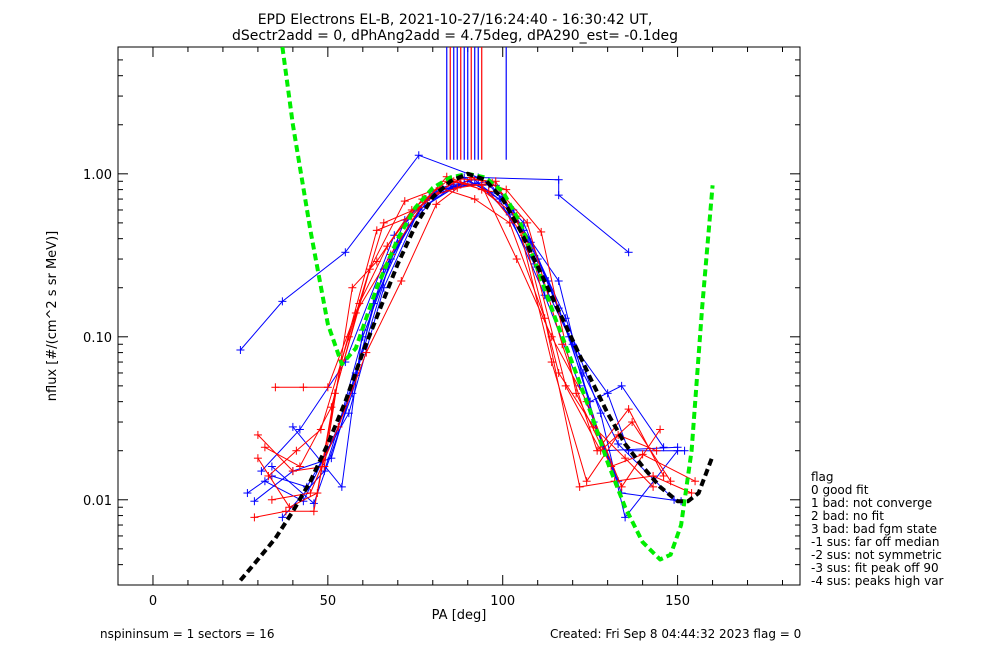  What do you see at coordinates (874, 529) in the screenshot?
I see `legend-item: 3 bad: bad fgm state` at bounding box center [874, 529].